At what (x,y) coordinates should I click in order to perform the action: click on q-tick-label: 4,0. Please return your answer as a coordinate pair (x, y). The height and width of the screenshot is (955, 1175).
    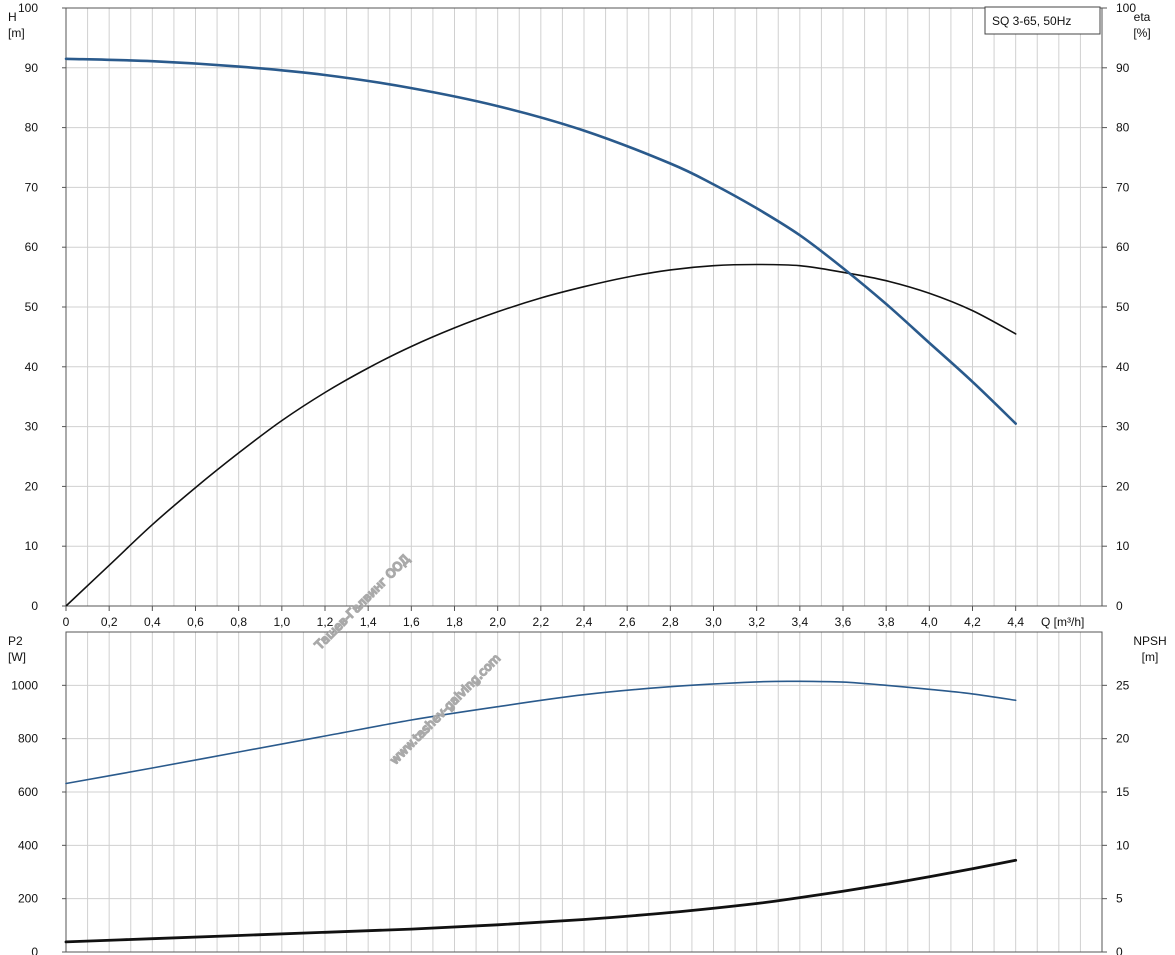
    Looking at the image, I should click on (929, 622).